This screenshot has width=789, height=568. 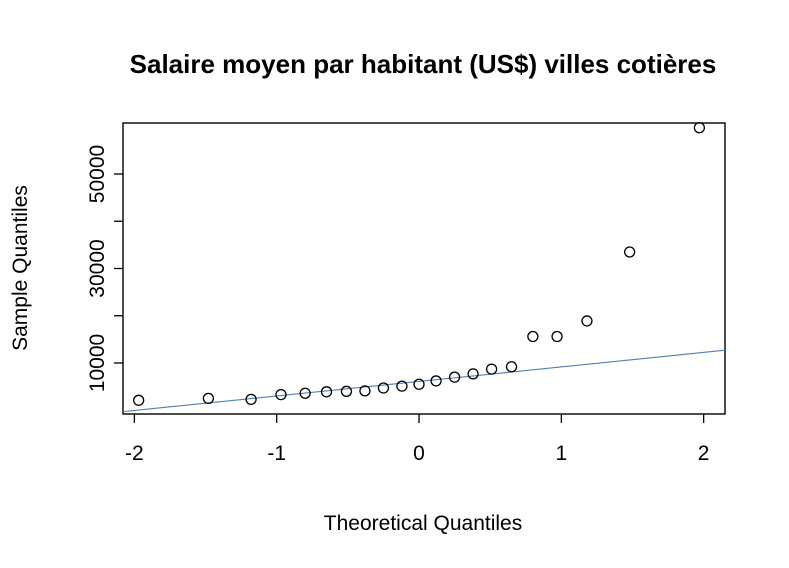 What do you see at coordinates (134, 453) in the screenshot?
I see `x-tick-label: -2` at bounding box center [134, 453].